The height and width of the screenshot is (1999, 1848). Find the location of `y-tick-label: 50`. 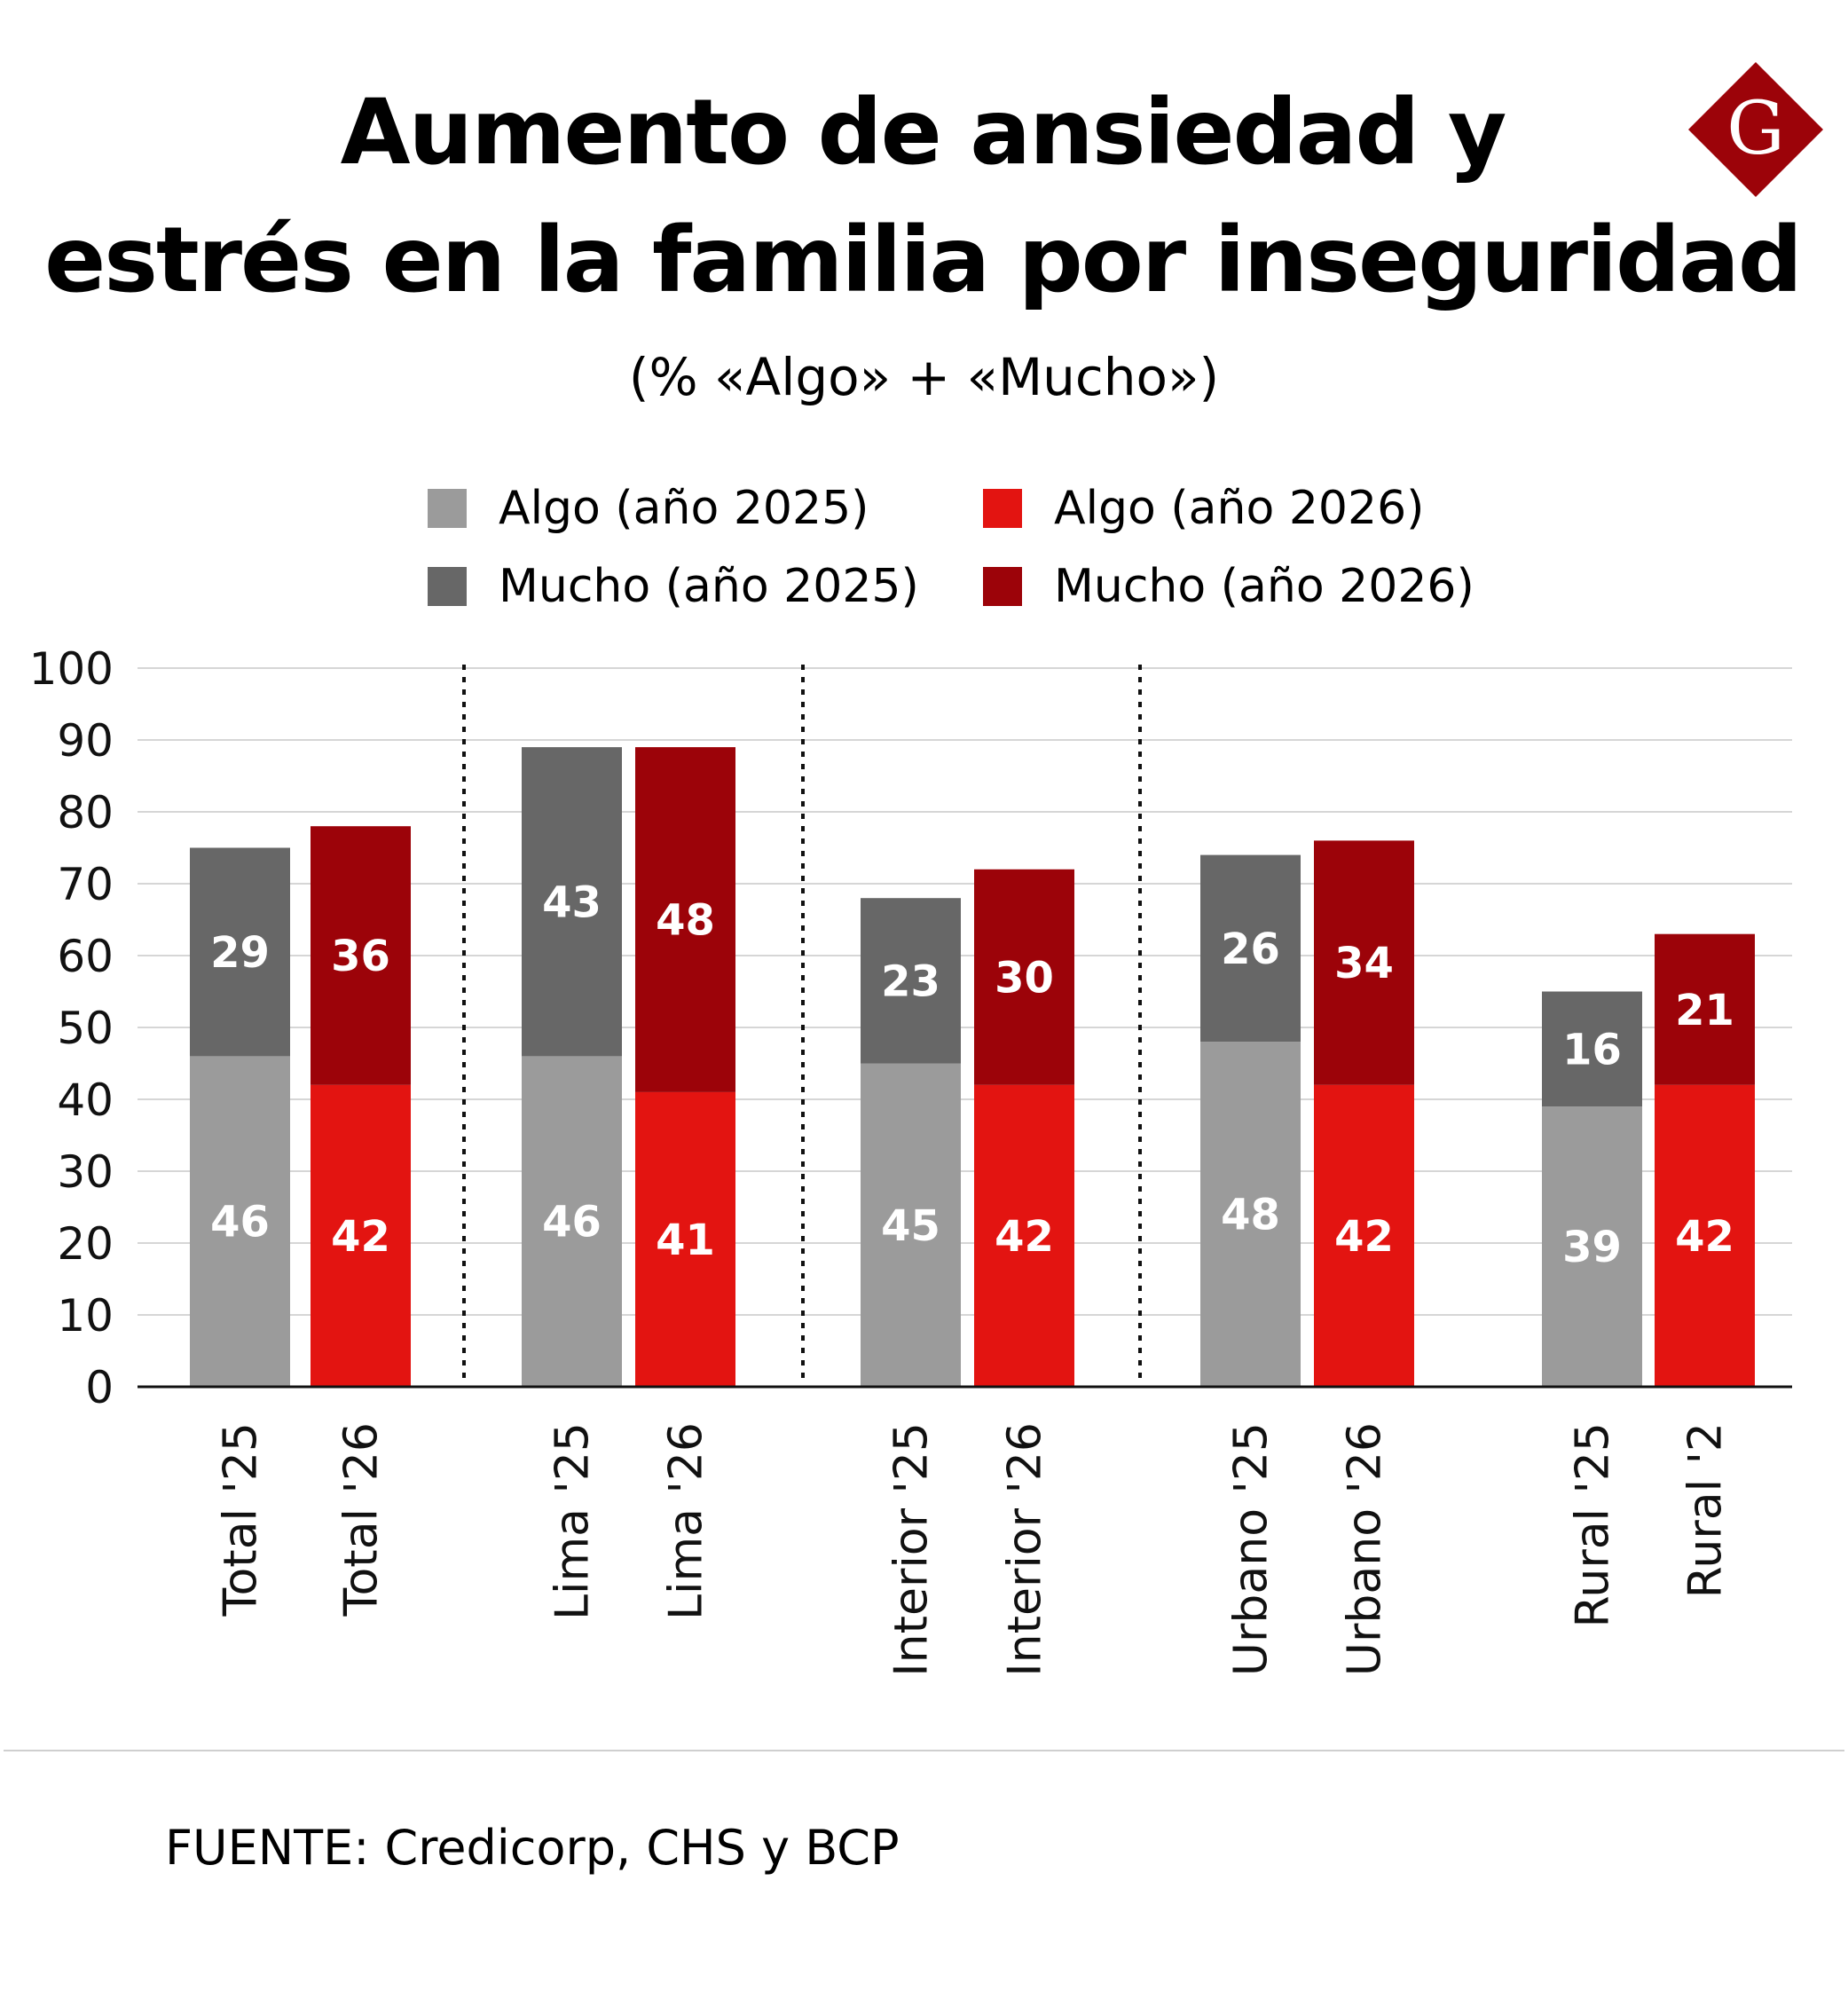

y-tick-label: 50 is located at coordinates (85, 1029).